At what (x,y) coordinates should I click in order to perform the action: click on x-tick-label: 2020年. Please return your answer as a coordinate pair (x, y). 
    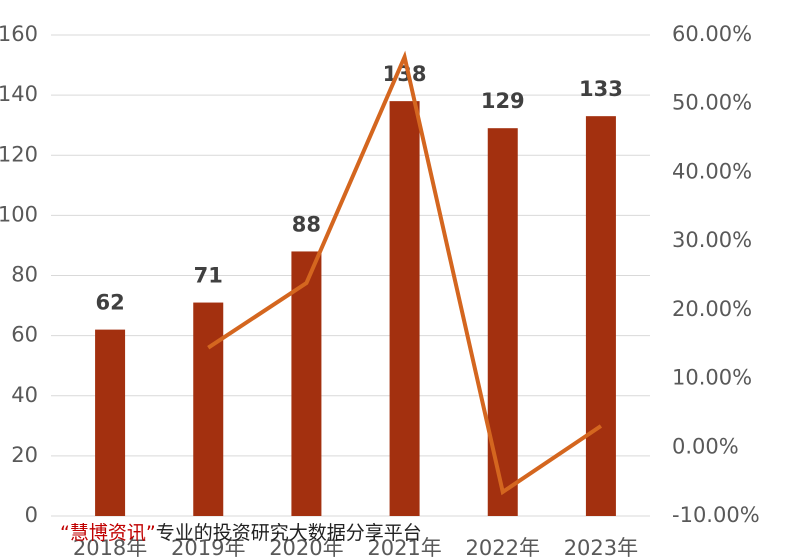
    Looking at the image, I should click on (306, 547).